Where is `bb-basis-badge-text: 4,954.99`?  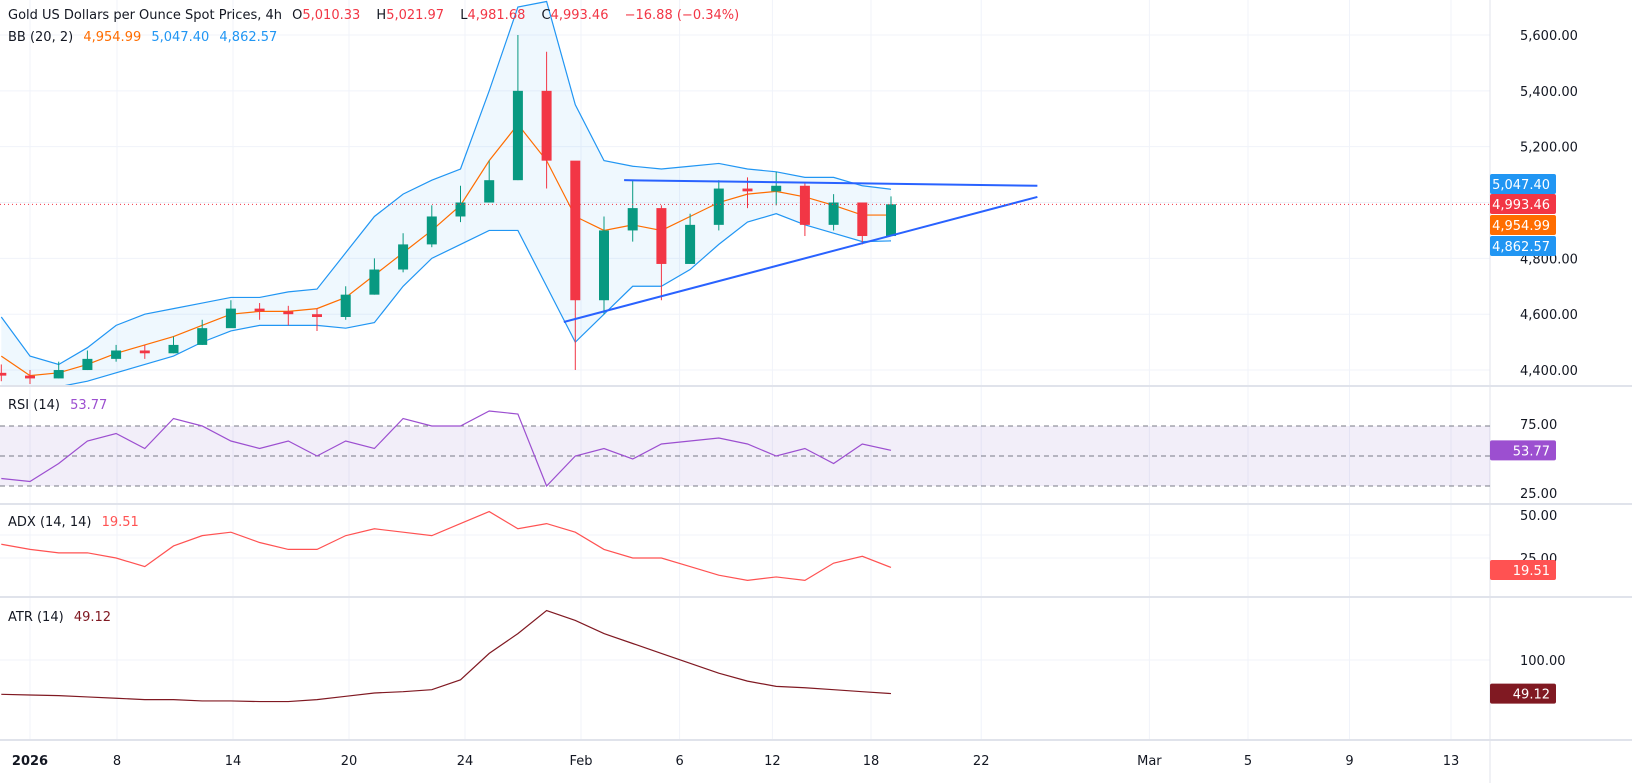
bb-basis-badge-text: 4,954.99 is located at coordinates (1521, 226).